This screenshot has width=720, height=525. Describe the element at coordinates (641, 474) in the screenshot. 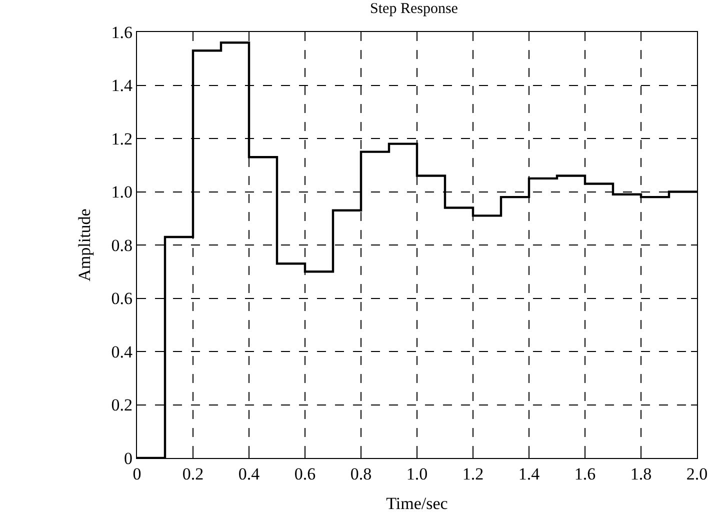

I see `x-tick-label: 1.8` at that location.